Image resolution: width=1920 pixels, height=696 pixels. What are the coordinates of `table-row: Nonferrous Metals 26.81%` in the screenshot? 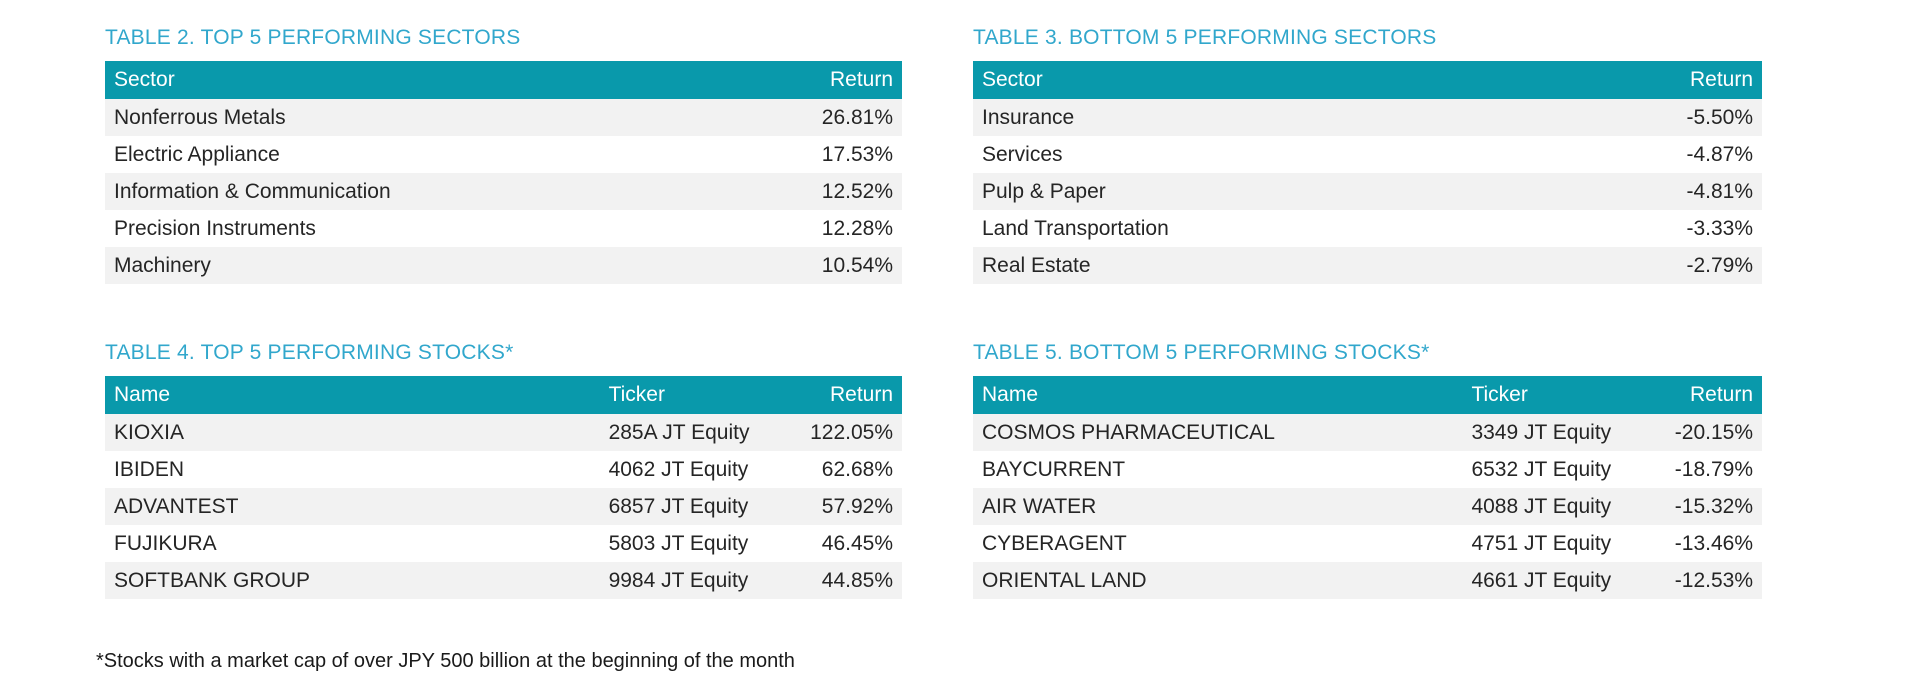 It's located at (503, 117).